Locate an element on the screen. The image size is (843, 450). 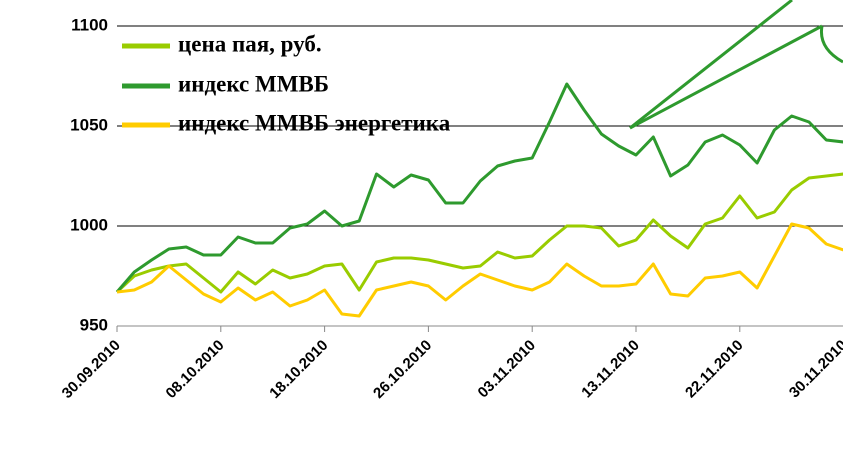
legend-label: цена пая, руб. is located at coordinates (250, 43).